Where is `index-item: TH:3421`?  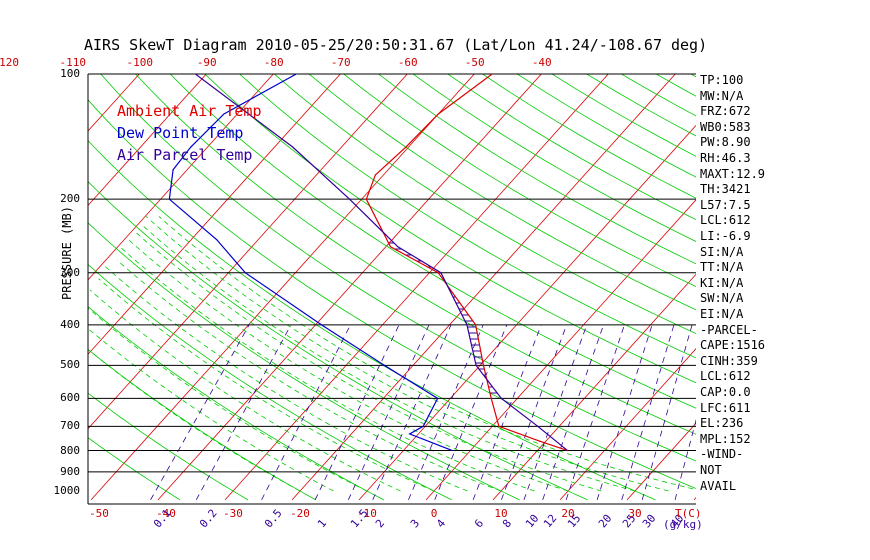
index-item: TH:3421 is located at coordinates (725, 189).